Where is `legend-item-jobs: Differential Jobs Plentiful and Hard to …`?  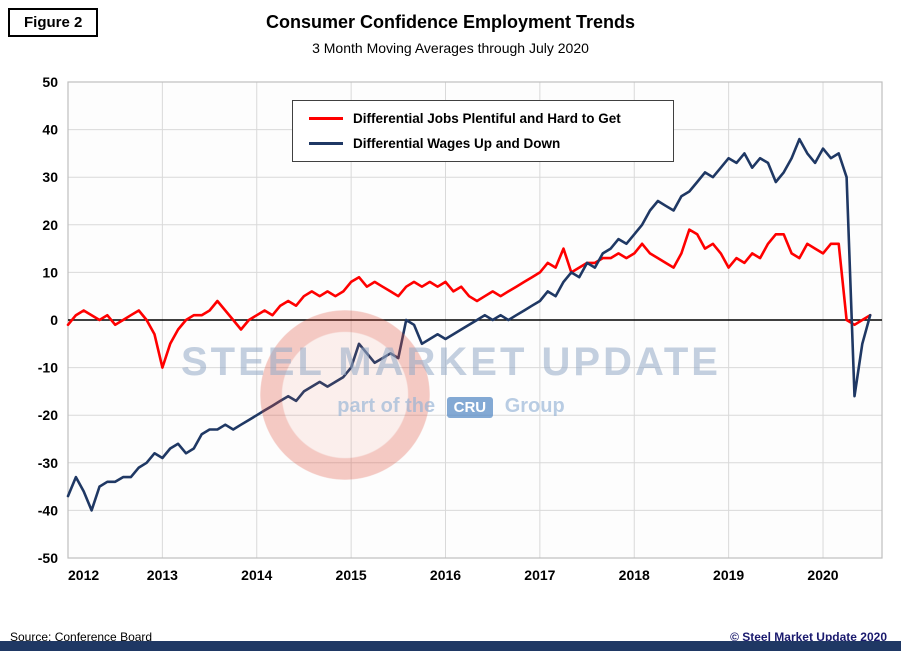 legend-item-jobs: Differential Jobs Plentiful and Hard to … is located at coordinates (483, 118).